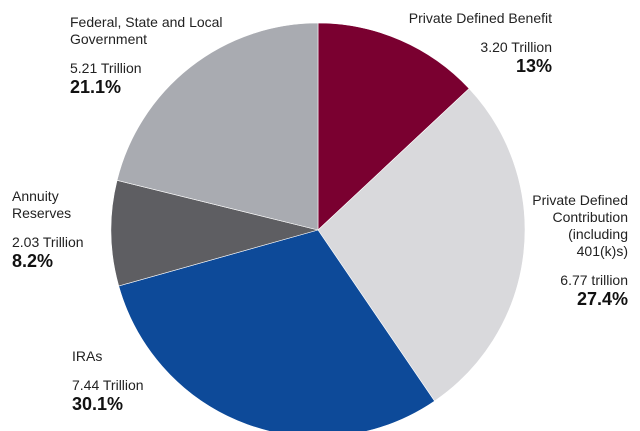 The image size is (640, 431). Describe the element at coordinates (48, 242) in the screenshot. I see `slice-amount-annuity-reserves: 2.03 Trillion` at that location.